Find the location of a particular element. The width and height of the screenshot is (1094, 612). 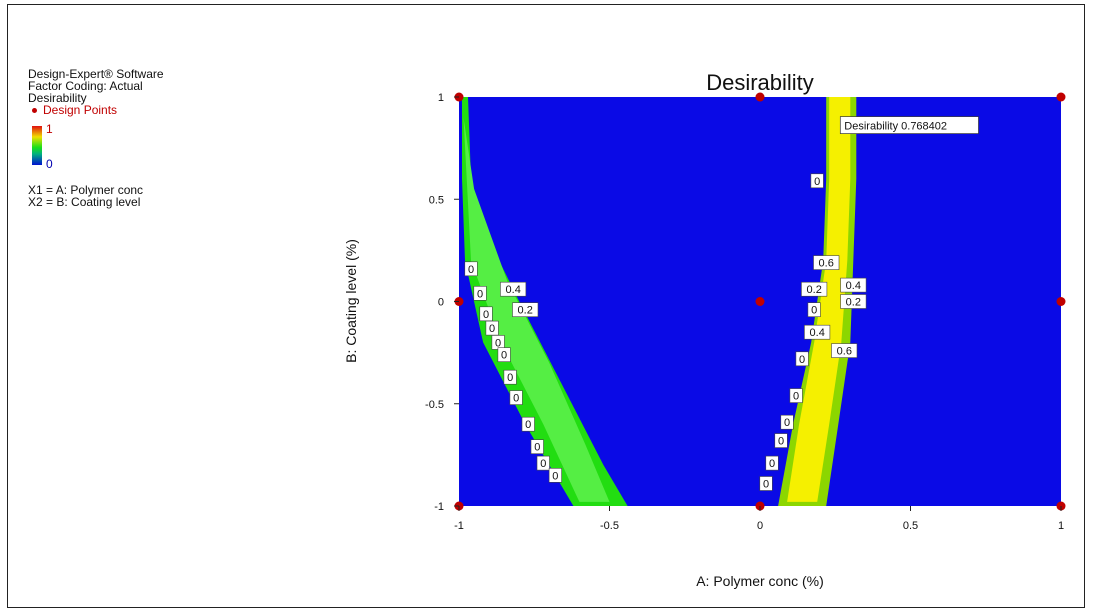

contour-label-text: 0.6 is located at coordinates (826, 264).